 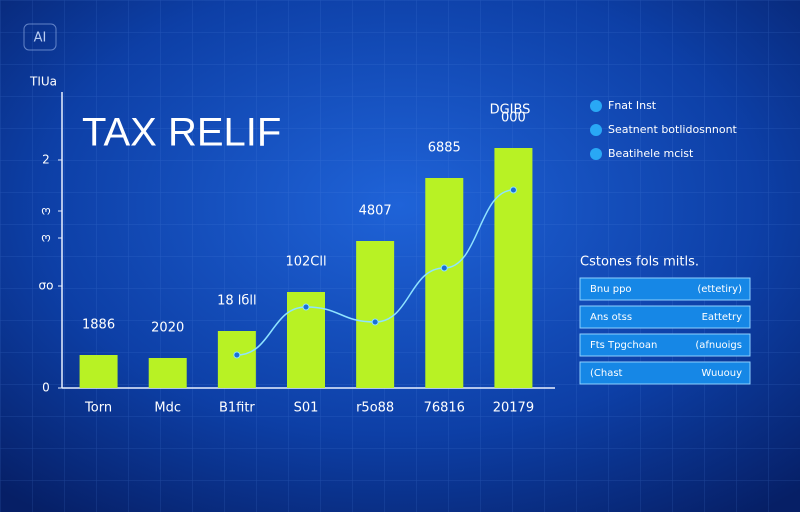 I want to click on legend-label: Beatihele mcist, so click(x=651, y=153).